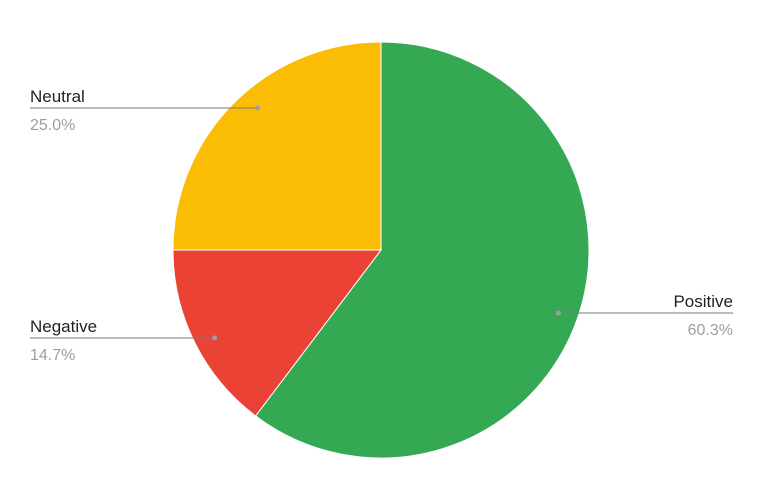 The image size is (768, 487). I want to click on slice-label-positive: Positive, so click(703, 301).